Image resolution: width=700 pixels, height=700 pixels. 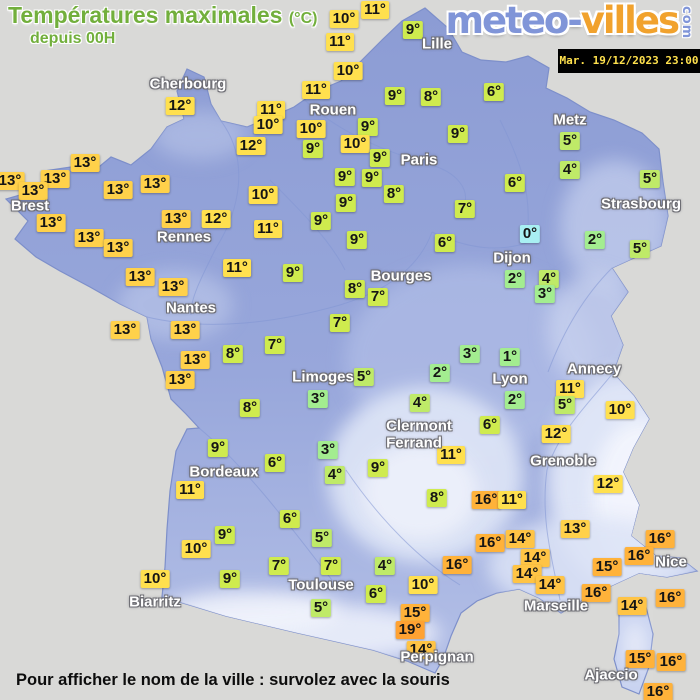 What do you see at coordinates (510, 357) in the screenshot?
I see `temp-label: 1°` at bounding box center [510, 357].